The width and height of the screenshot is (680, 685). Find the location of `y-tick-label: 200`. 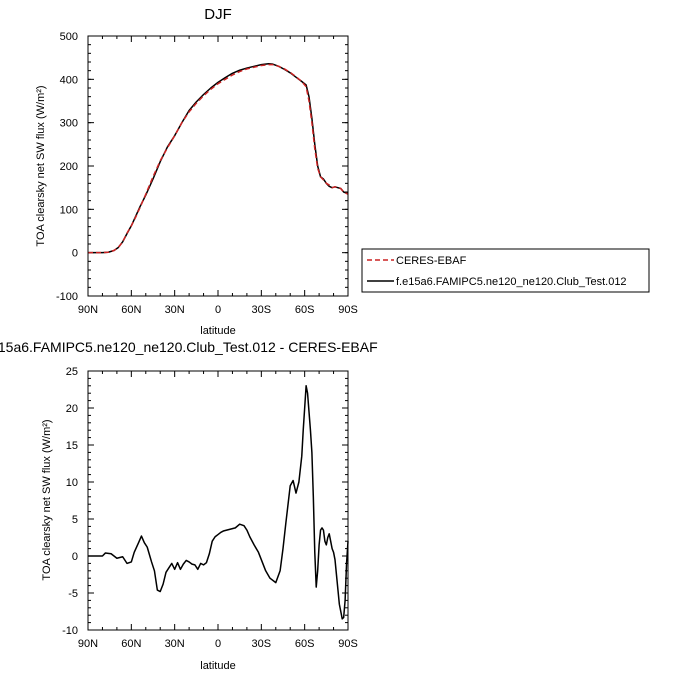

y-tick-label: 200 is located at coordinates (69, 167).